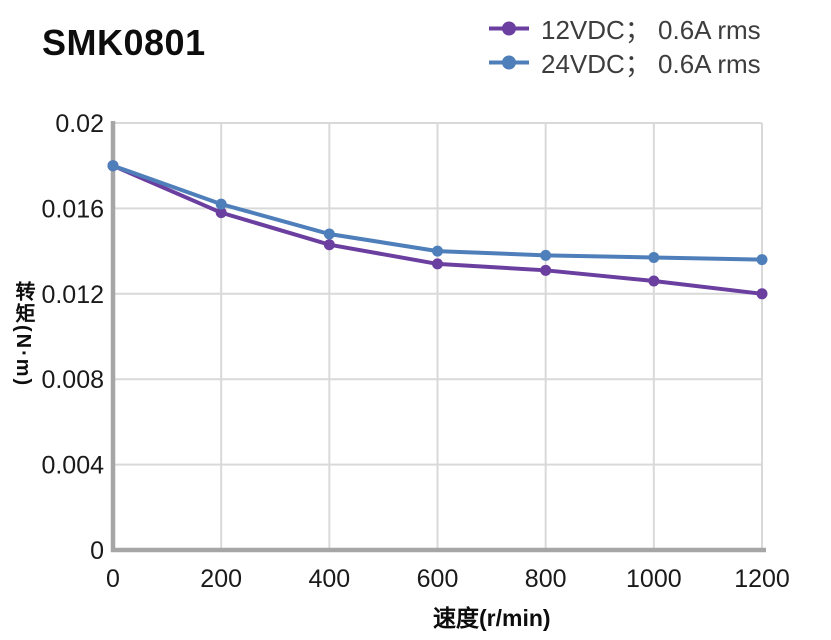 This screenshot has height=640, width=831. I want to click on legend-marker-24vdc-icon, so click(509, 62).